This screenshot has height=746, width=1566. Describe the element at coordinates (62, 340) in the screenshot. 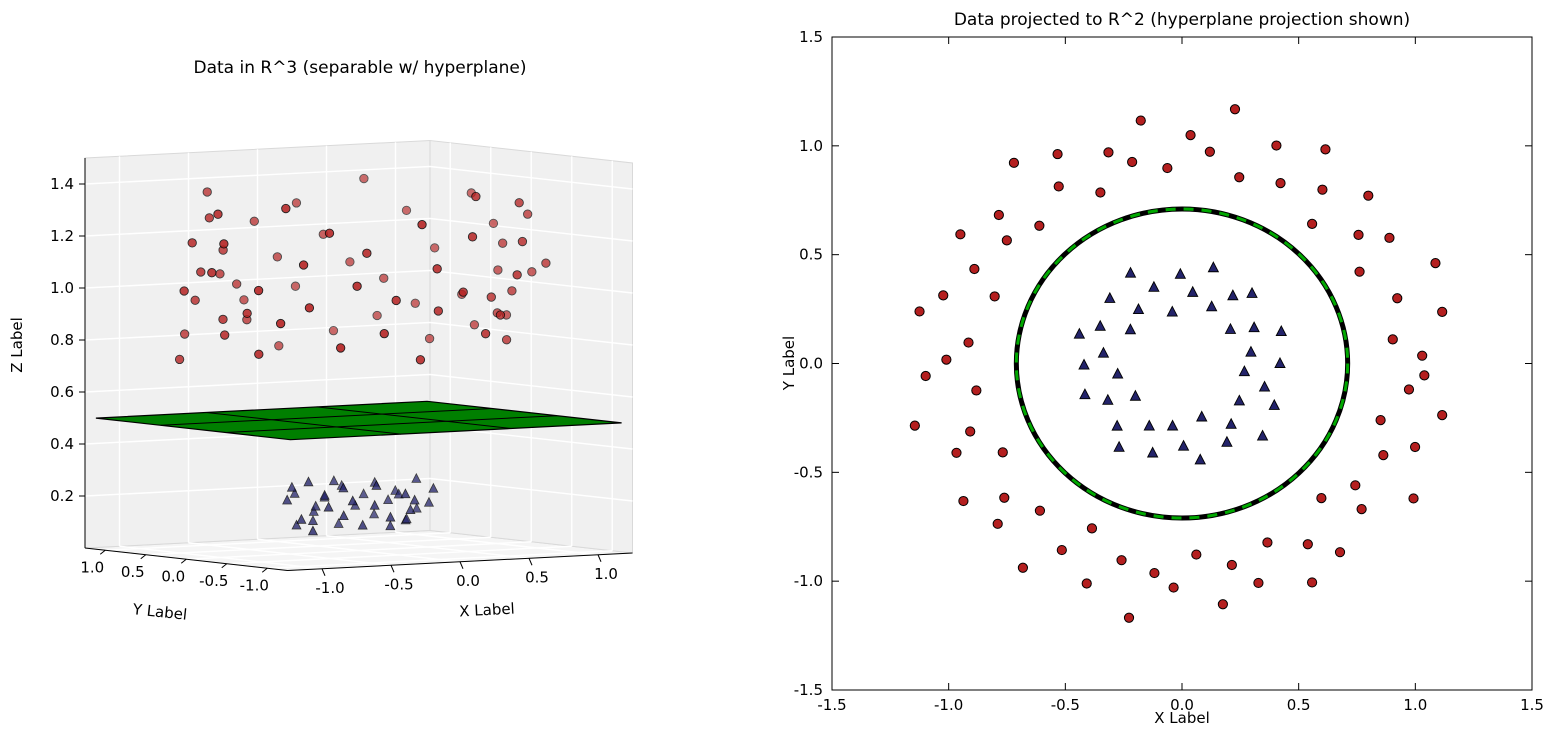

I see `tick-label: 0.8` at that location.